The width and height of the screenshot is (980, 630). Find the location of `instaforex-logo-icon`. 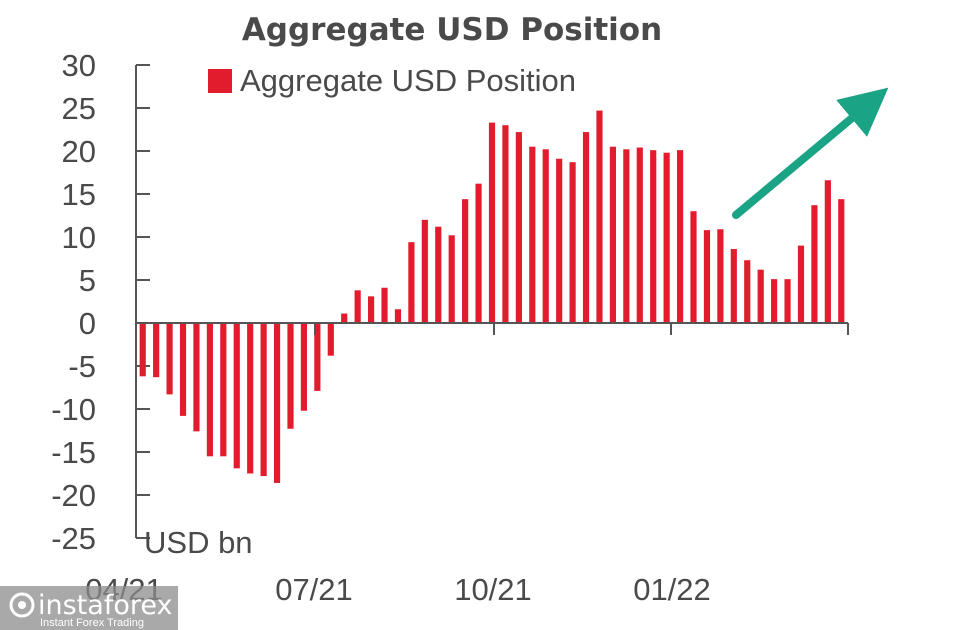

instaforex-logo-icon is located at coordinates (22, 605).